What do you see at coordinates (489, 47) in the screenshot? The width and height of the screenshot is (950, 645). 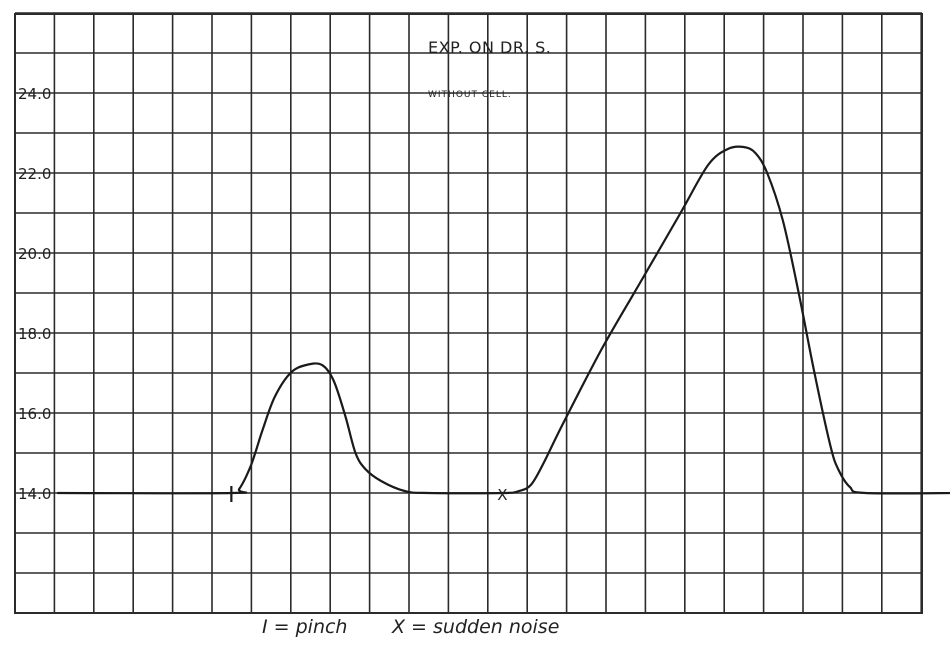 I see `chart-title: EXP. ON DR. S.` at bounding box center [489, 47].